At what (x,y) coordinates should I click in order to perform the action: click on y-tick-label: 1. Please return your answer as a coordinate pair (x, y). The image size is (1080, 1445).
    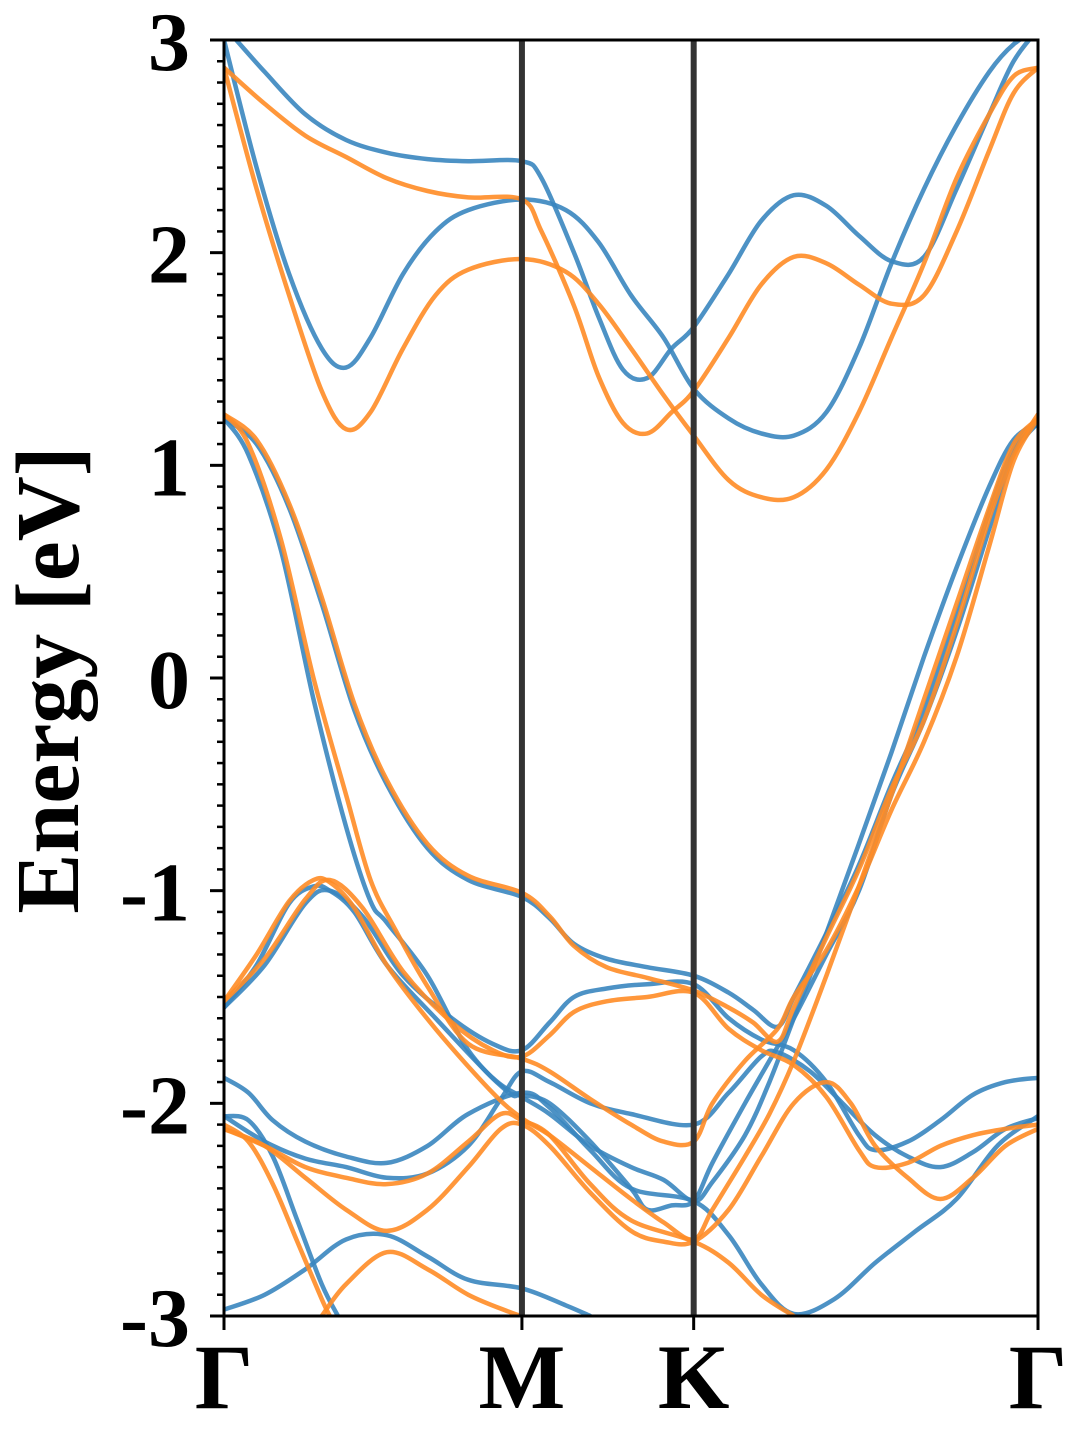
    Looking at the image, I should click on (169, 467).